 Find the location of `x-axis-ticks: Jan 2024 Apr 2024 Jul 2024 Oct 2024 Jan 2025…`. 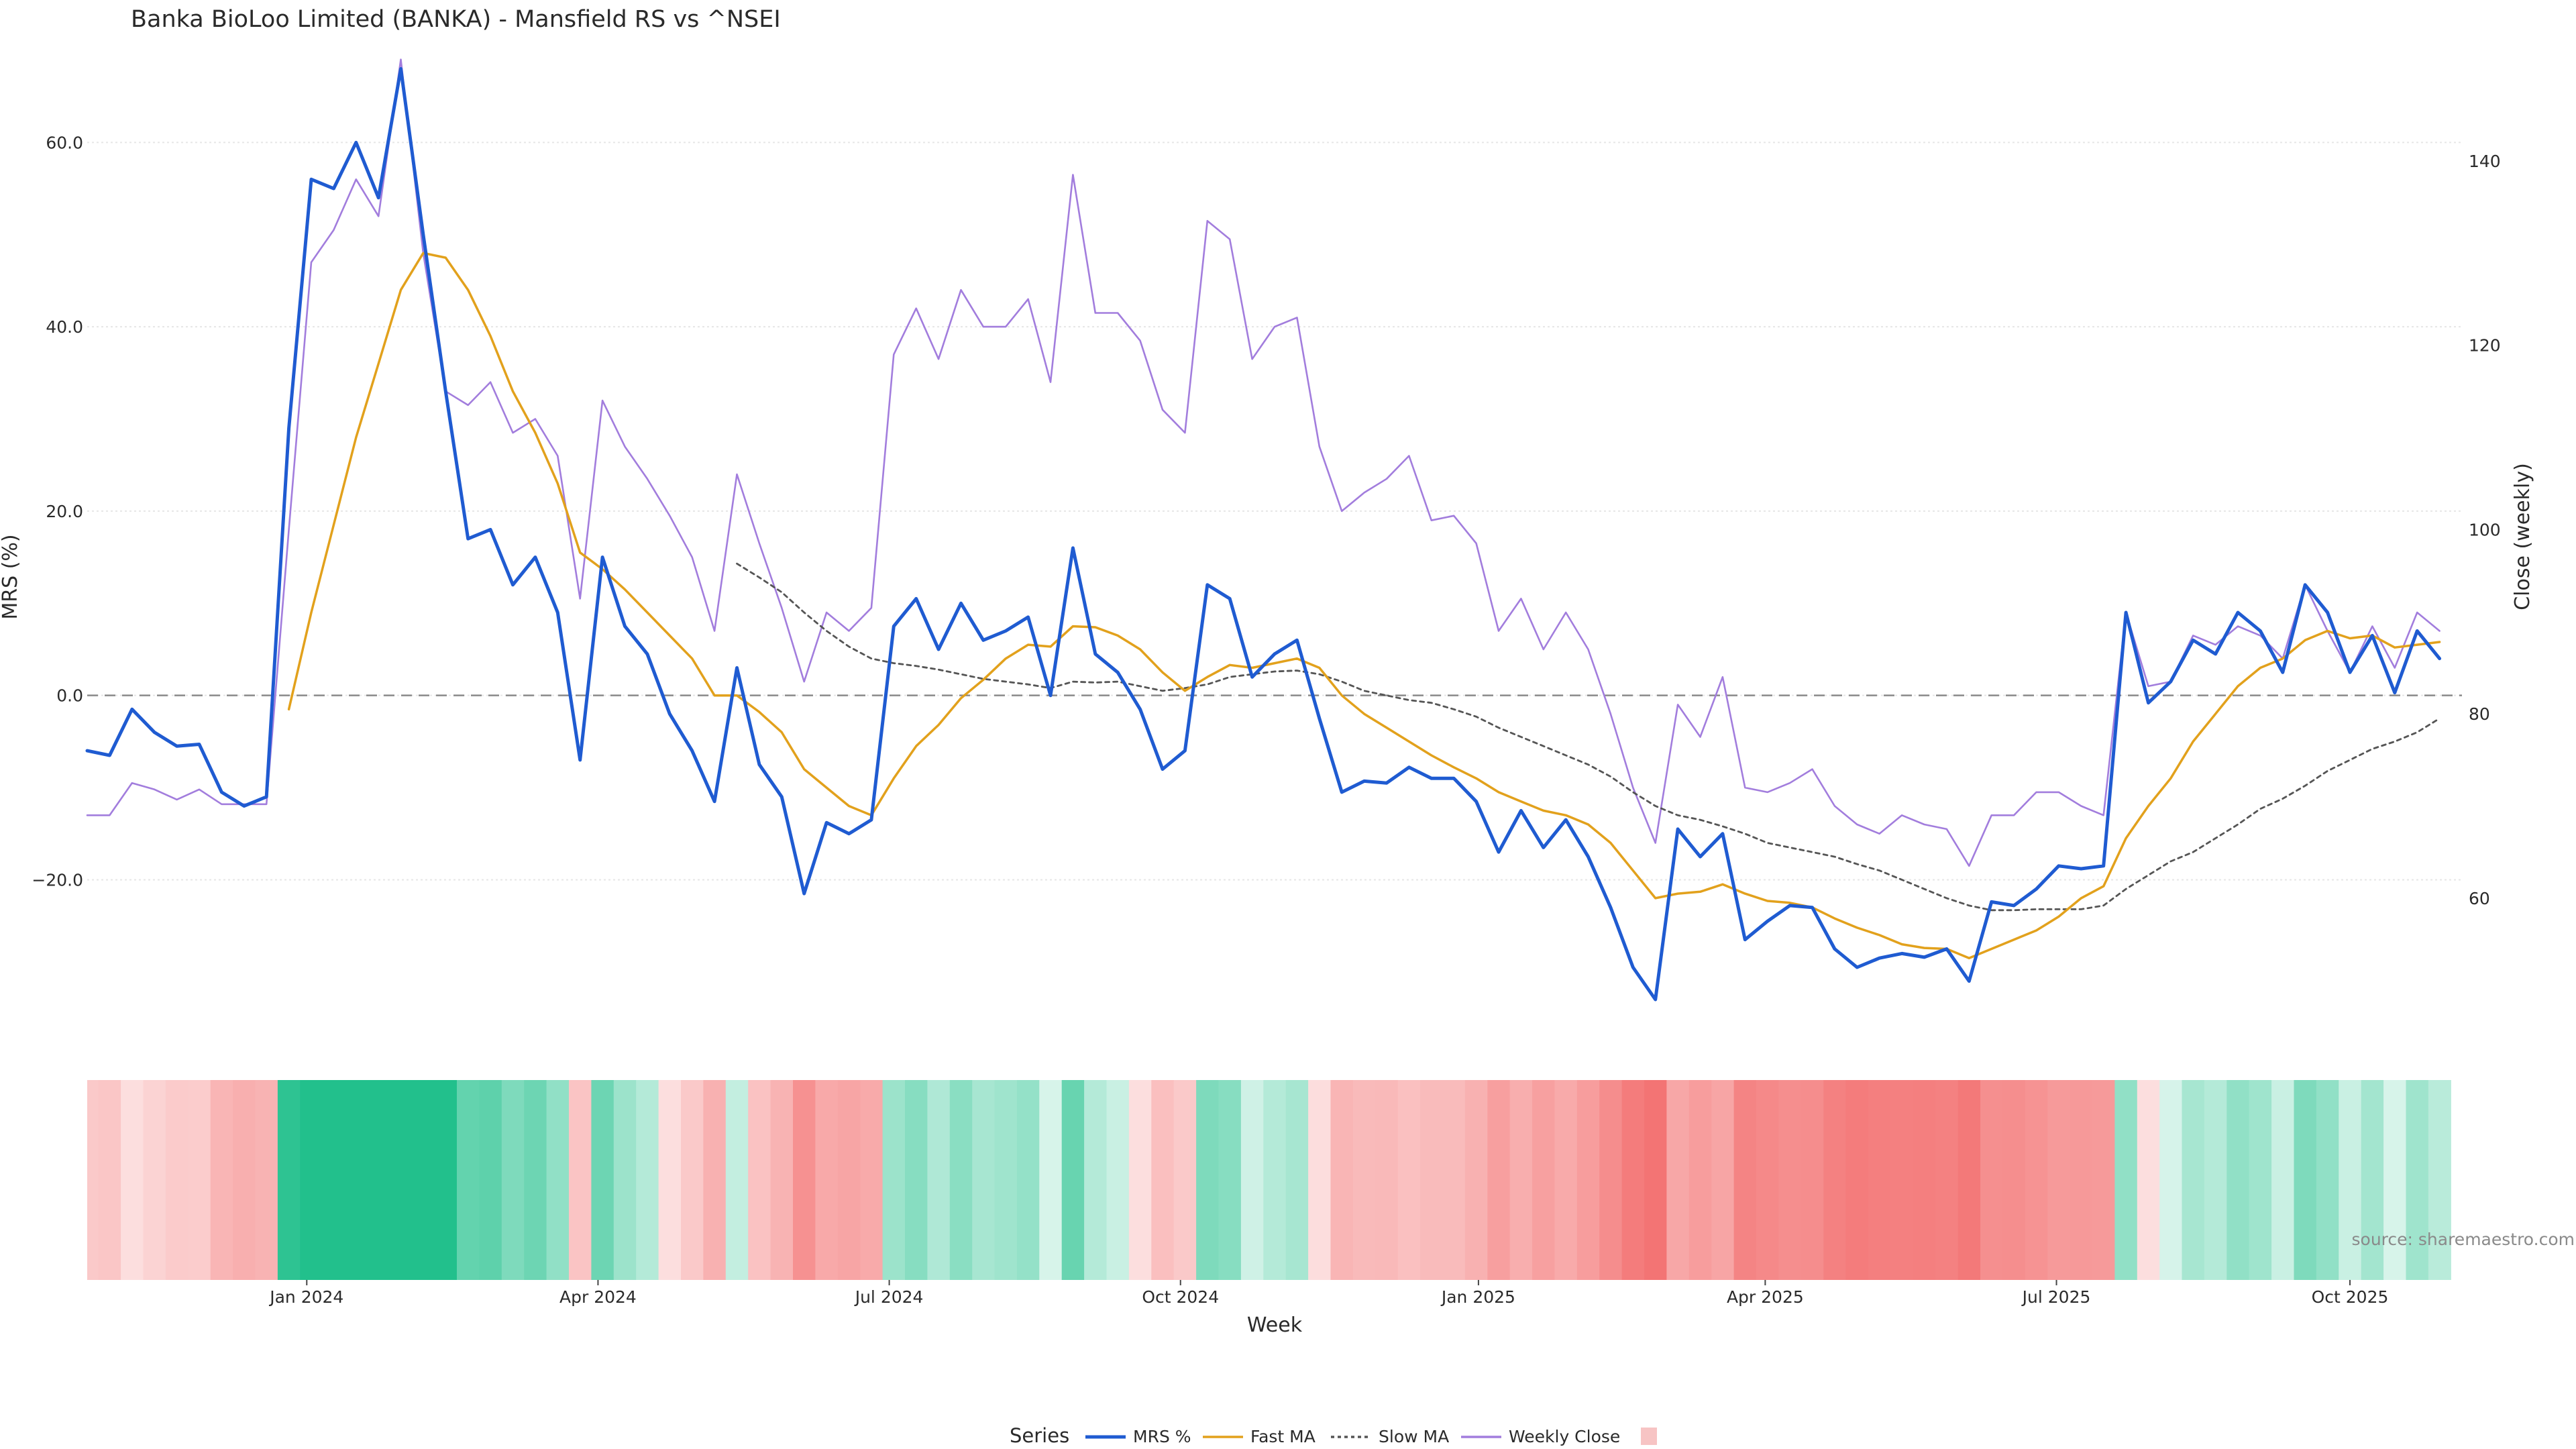

x-axis-ticks: Jan 2024 Apr 2024 Jul 2024 Oct 2024 Jan 2025… is located at coordinates (1328, 1293).